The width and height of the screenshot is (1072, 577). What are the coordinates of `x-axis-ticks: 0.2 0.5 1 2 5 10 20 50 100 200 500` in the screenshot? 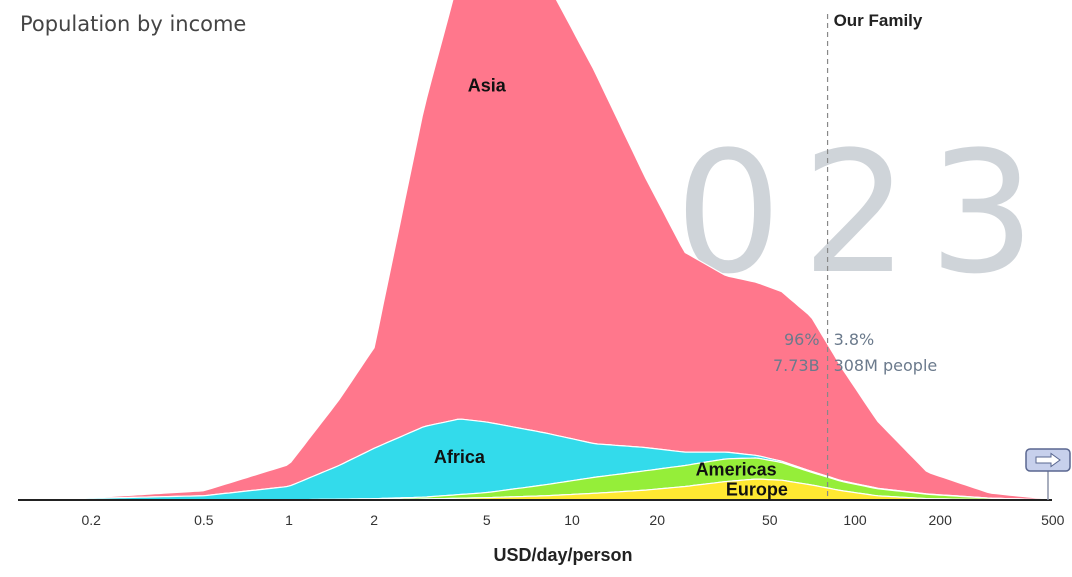 It's located at (572, 520).